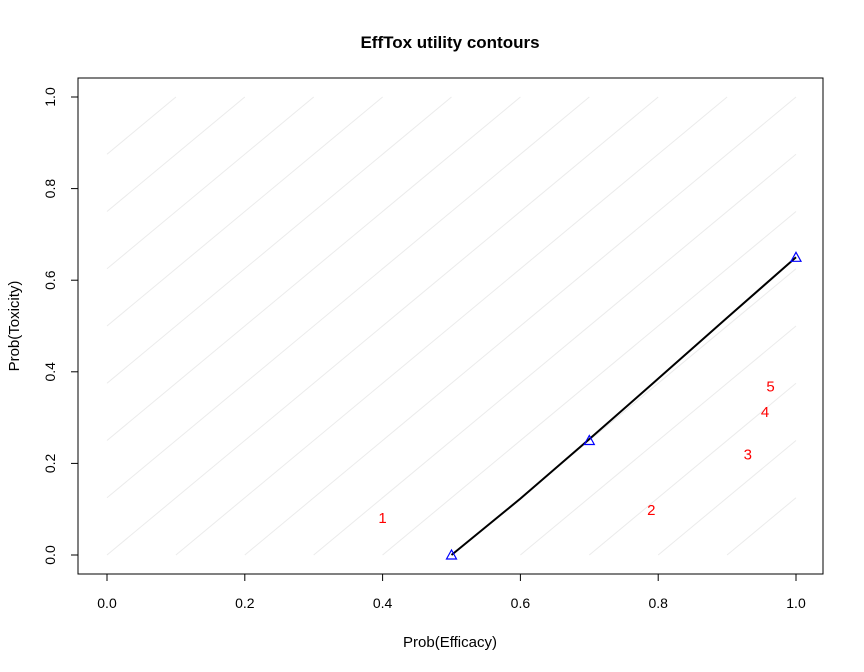  I want to click on y-tick-label: 0.8, so click(50, 189).